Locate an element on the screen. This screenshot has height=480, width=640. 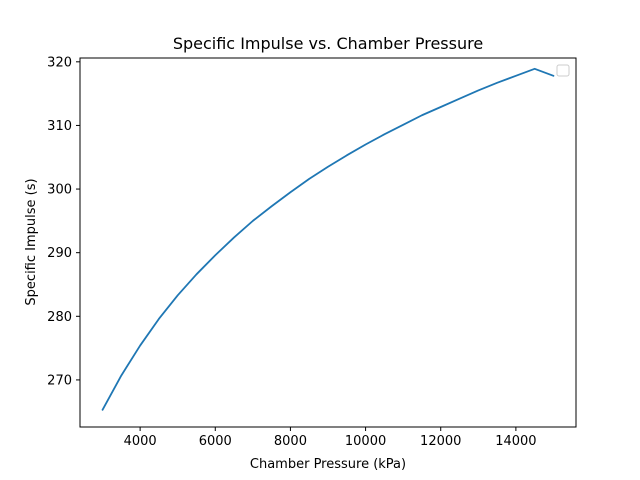
x-tick-label: 6000 is located at coordinates (215, 441).